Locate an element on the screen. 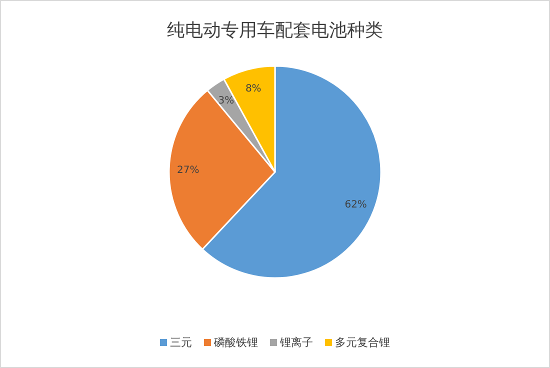  legend-label: 多元复合锂 is located at coordinates (362, 342).